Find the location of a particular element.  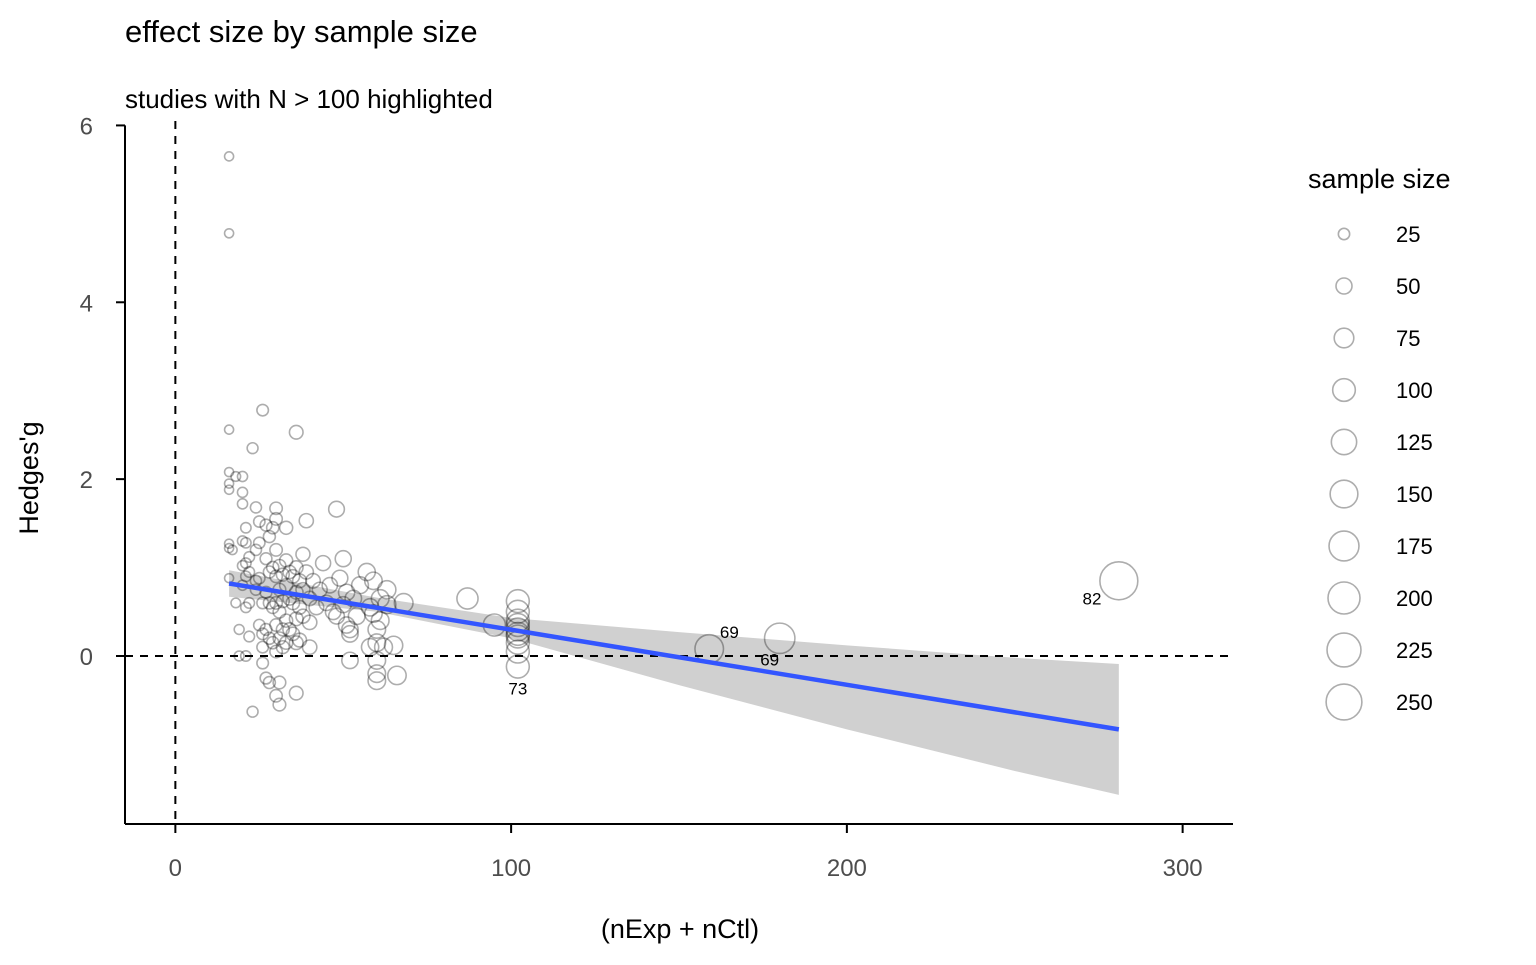

y-tick-label: 6 is located at coordinates (86, 126).